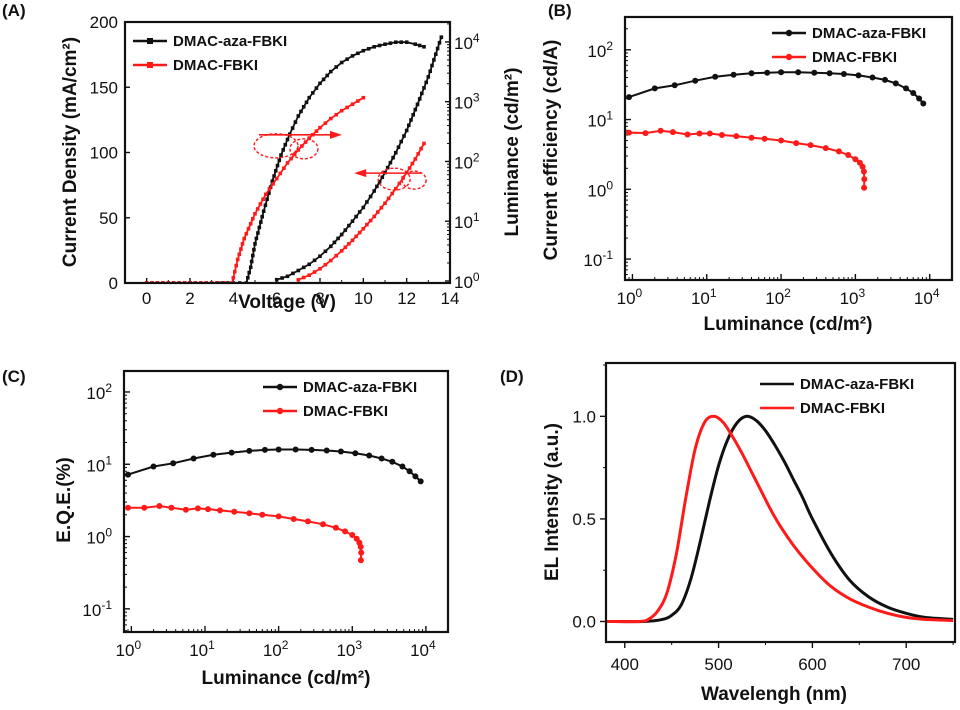 This screenshot has height=710, width=960. What do you see at coordinates (189, 298) in the screenshot?
I see `x-tick-label: 2` at bounding box center [189, 298].